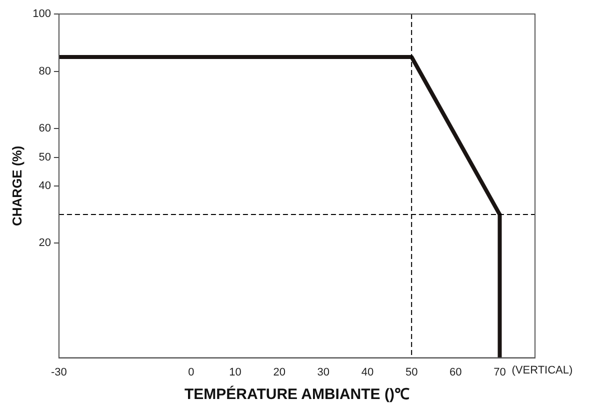 This screenshot has width=605, height=412. What do you see at coordinates (323, 372) in the screenshot?
I see `x-tick-label: 30` at bounding box center [323, 372].